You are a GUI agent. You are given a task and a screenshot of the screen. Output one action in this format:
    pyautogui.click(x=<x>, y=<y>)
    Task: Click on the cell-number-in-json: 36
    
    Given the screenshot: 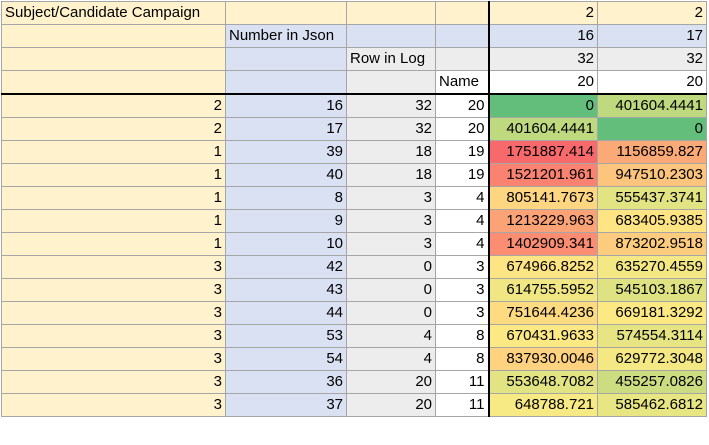 What is the action you would take?
    pyautogui.click(x=286, y=382)
    